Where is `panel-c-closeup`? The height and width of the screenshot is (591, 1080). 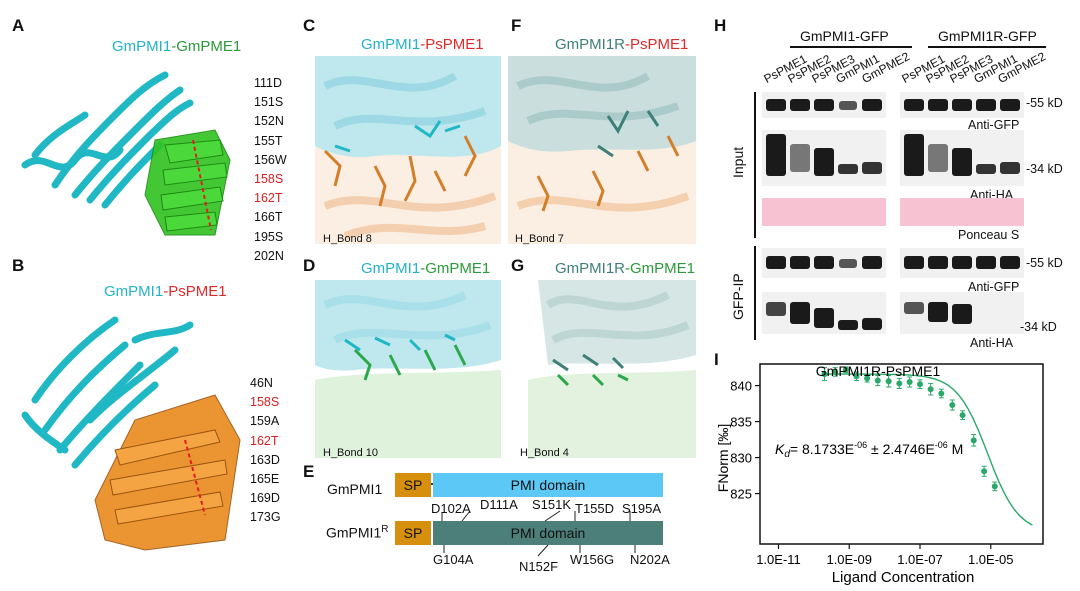 panel-c-closeup is located at coordinates (408, 150).